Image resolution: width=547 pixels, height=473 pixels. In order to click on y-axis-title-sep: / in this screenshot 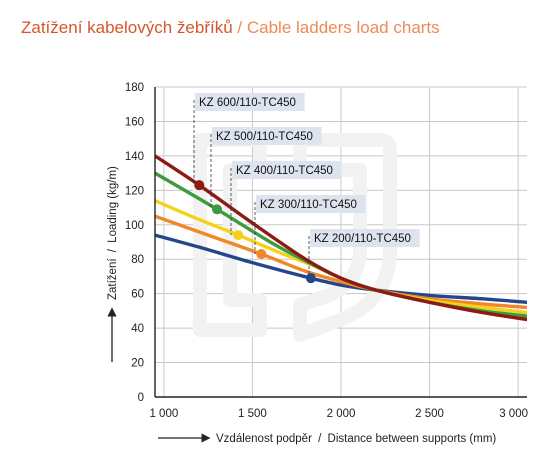, I will do `click(113, 250)`.